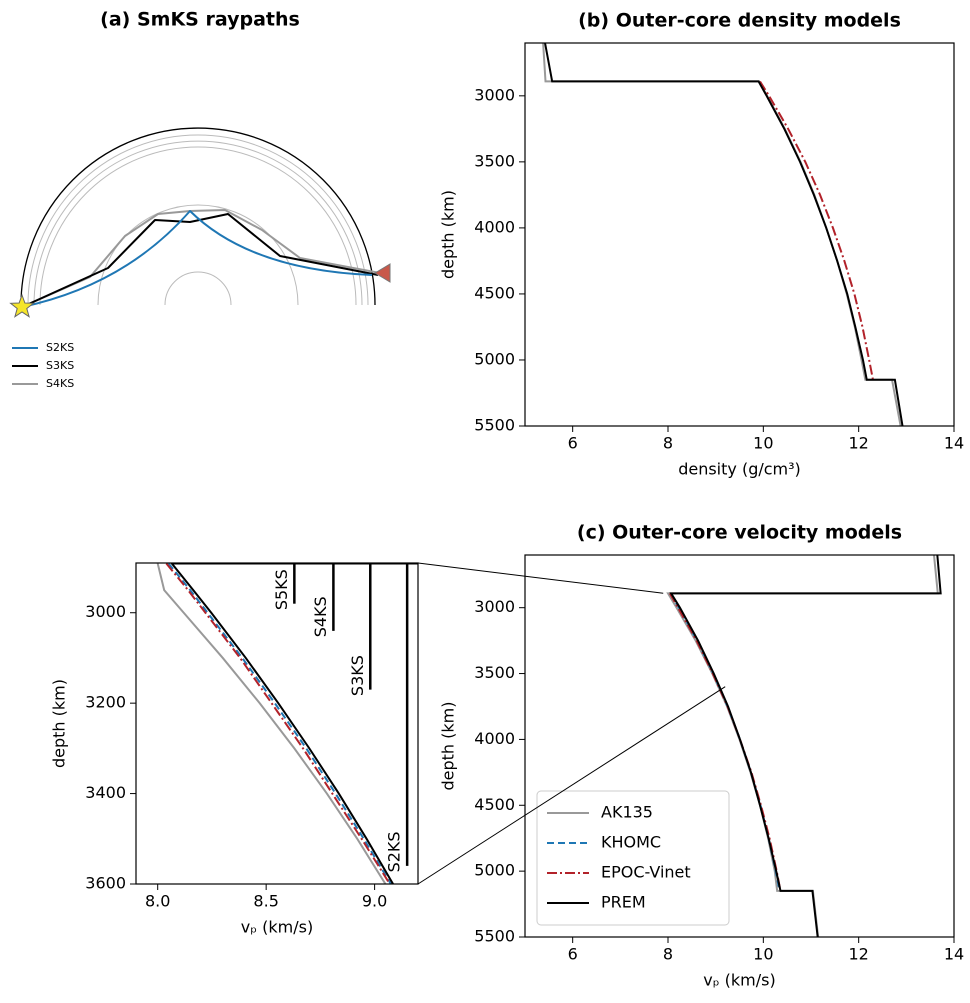 This screenshot has height=1003, width=970. Describe the element at coordinates (200, 20) in the screenshot. I see `chart-title: (a) SmKS raypaths` at that location.